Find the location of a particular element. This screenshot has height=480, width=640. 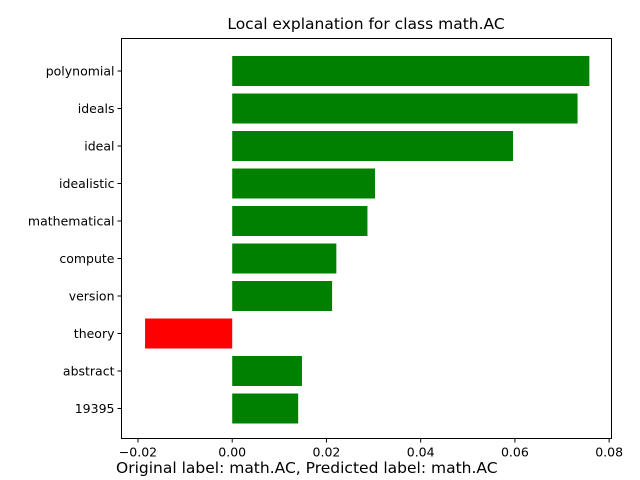

y-tick-label: ideals is located at coordinates (96, 108).